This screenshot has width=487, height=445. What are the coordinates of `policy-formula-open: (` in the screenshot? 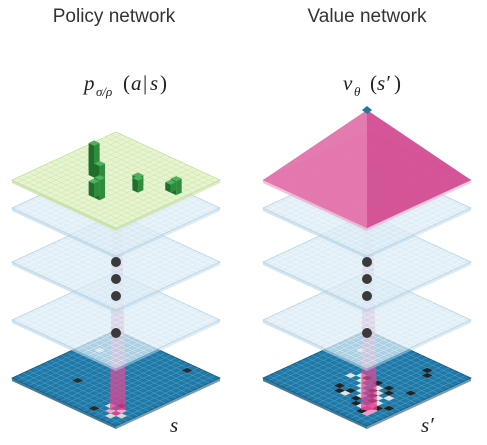 It's located at (126, 83).